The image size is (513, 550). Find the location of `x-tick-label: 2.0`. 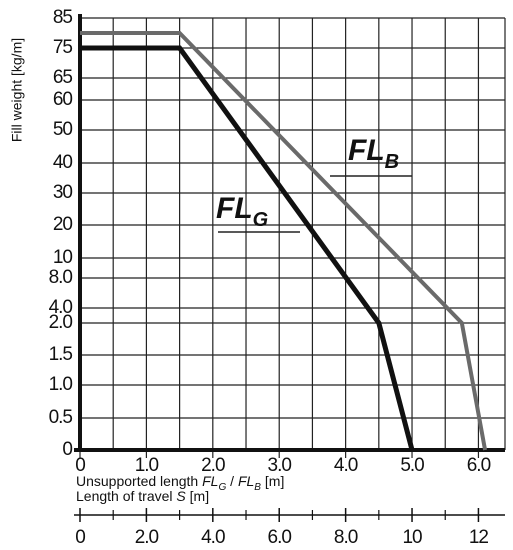

x-tick-label: 2.0 is located at coordinates (213, 465).